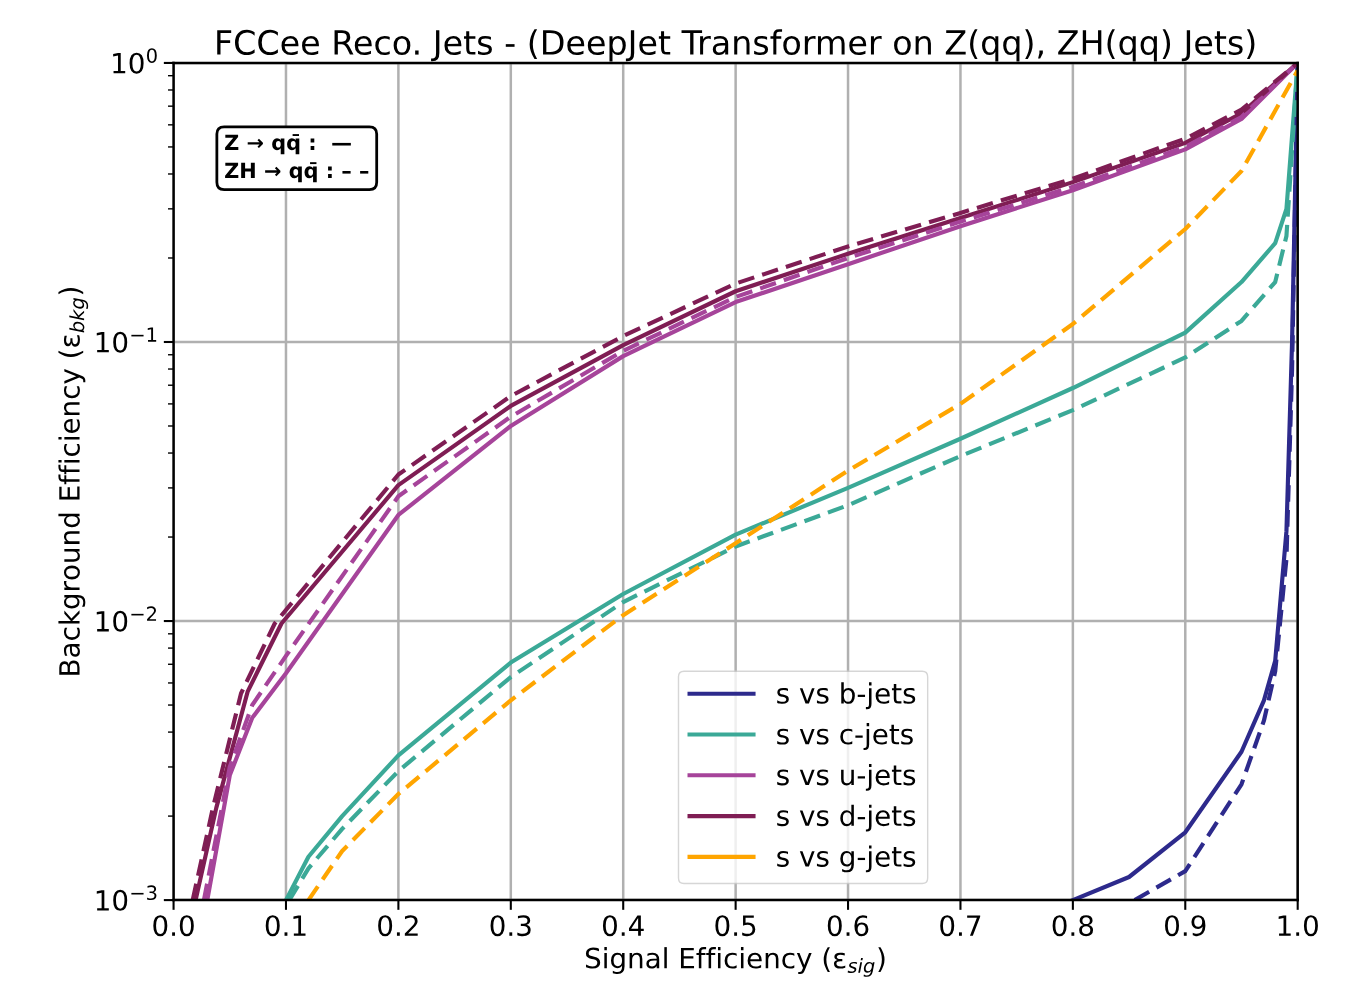 The width and height of the screenshot is (1356, 999). Describe the element at coordinates (846, 818) in the screenshot. I see `legend-label: s vs d-jets` at that location.